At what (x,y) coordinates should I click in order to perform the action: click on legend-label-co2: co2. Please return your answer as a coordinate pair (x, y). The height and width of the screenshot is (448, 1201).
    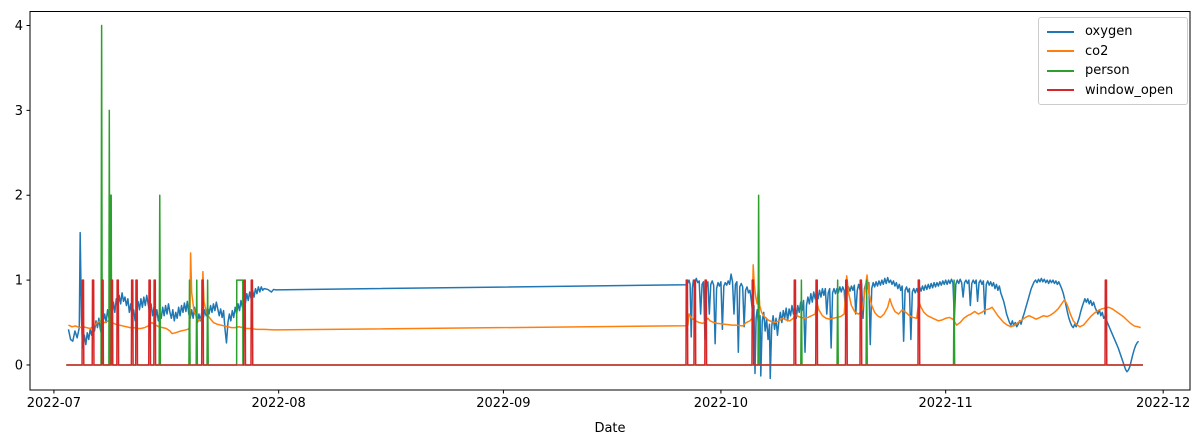
    Looking at the image, I should click on (1097, 51).